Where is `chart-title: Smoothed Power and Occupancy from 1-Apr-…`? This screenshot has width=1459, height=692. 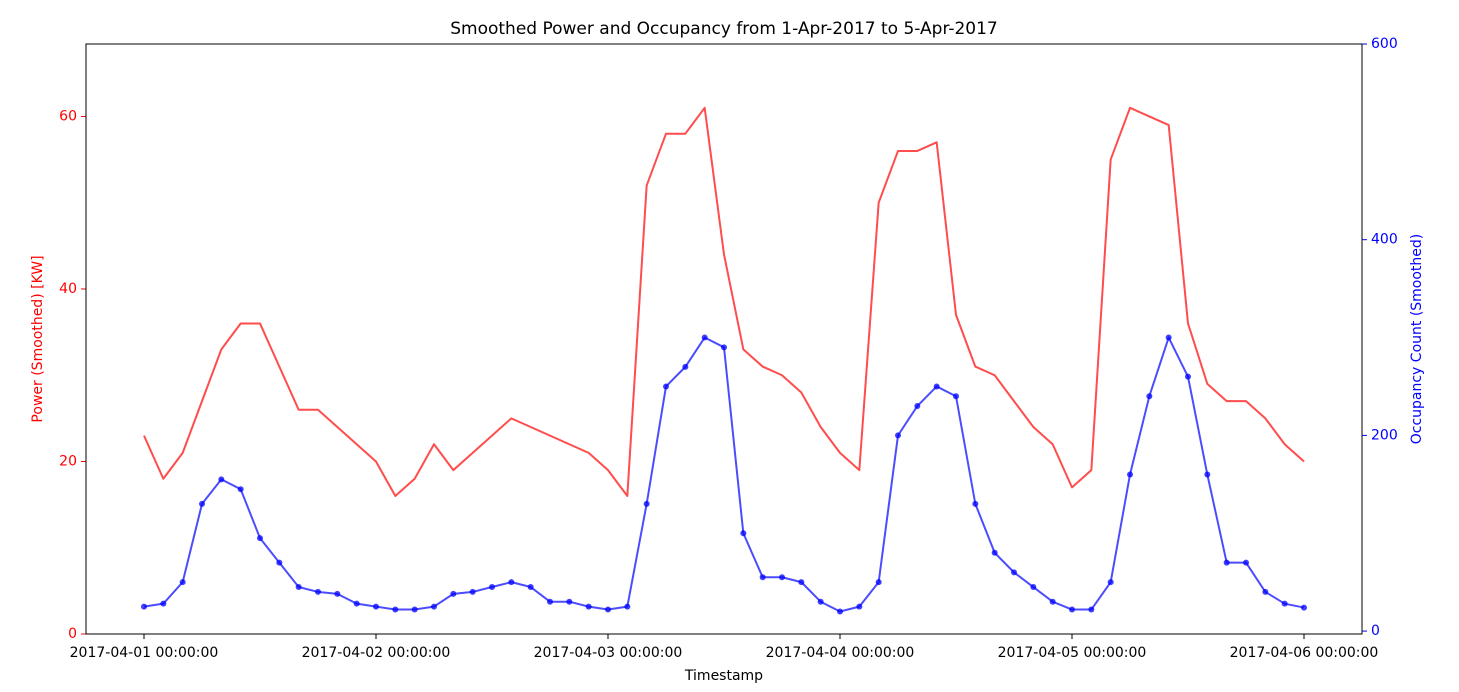
chart-title: Smoothed Power and Occupancy from 1-Apr-… is located at coordinates (724, 29).